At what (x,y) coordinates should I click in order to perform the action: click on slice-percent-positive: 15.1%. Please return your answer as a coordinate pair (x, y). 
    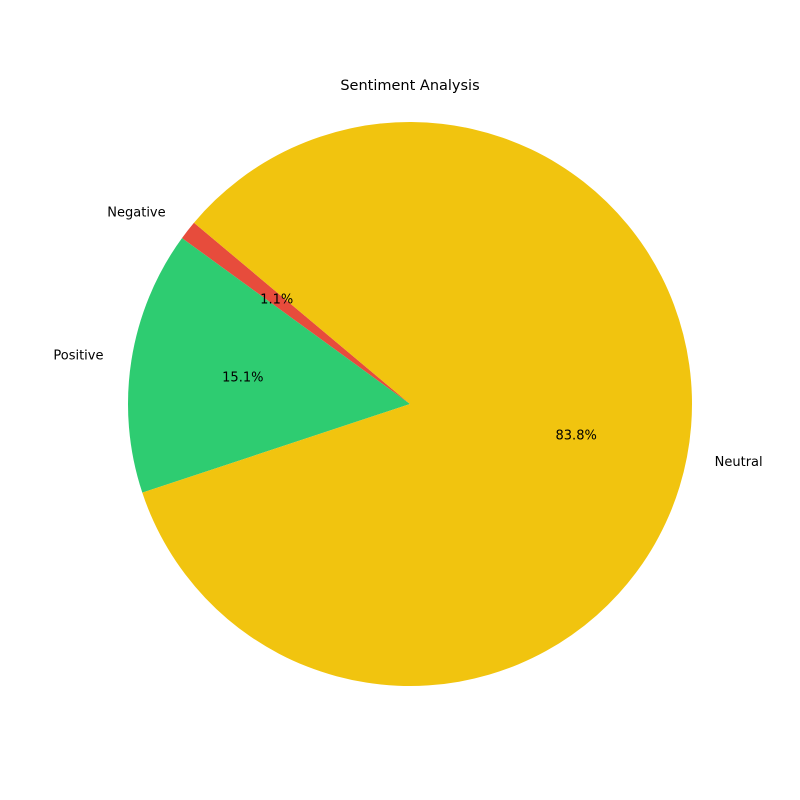
    Looking at the image, I should click on (242, 377).